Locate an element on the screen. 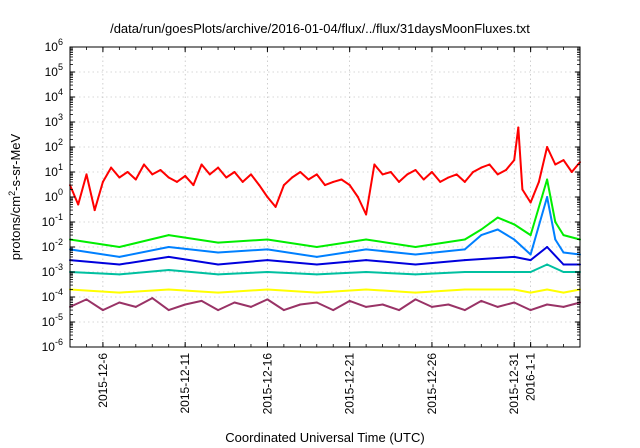 The height and width of the screenshot is (448, 640). y-tick-label: 10⁻² is located at coordinates (52, 245).